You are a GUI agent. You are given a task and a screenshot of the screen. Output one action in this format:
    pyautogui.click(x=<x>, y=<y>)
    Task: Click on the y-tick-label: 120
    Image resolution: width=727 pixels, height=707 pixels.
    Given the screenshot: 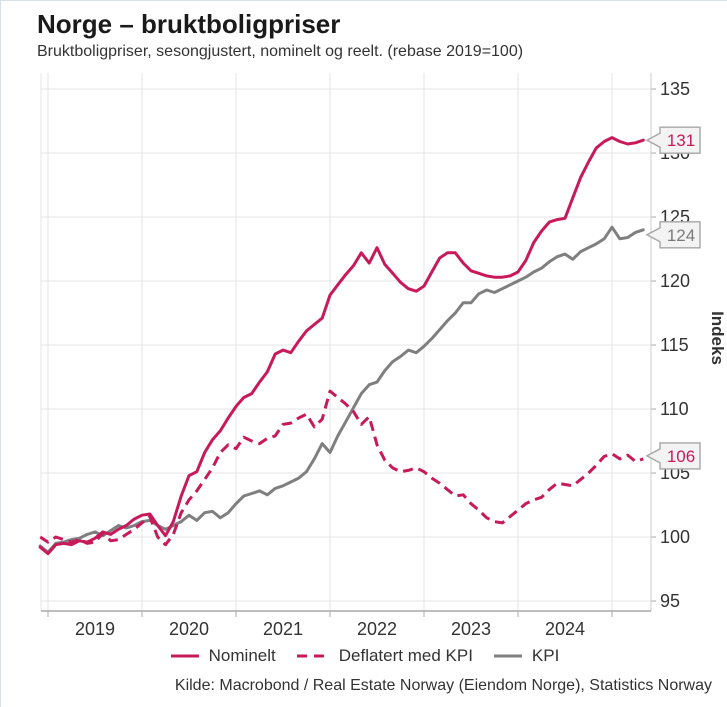 What is the action you would take?
    pyautogui.click(x=675, y=281)
    